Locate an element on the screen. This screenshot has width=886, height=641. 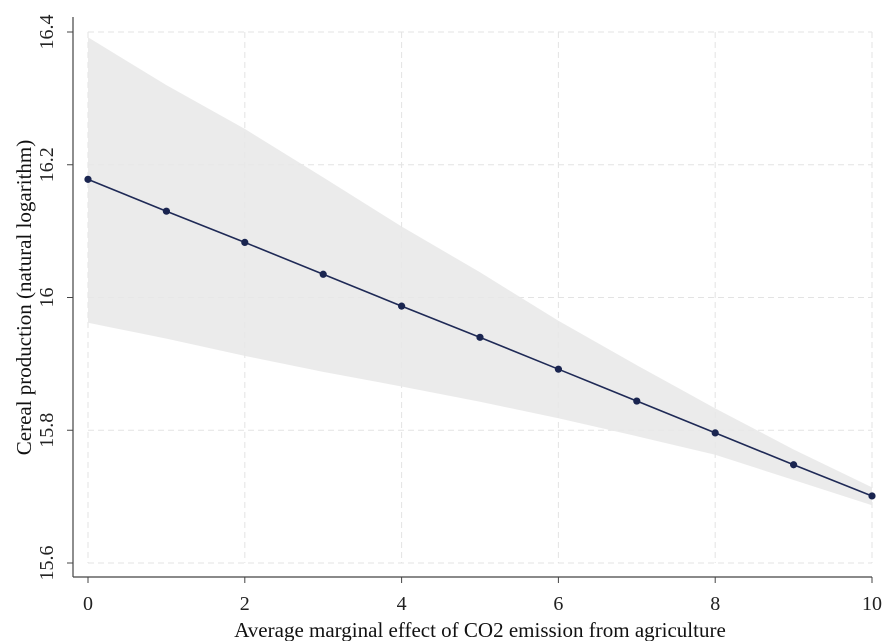
x-tick-label: 8 is located at coordinates (715, 604).